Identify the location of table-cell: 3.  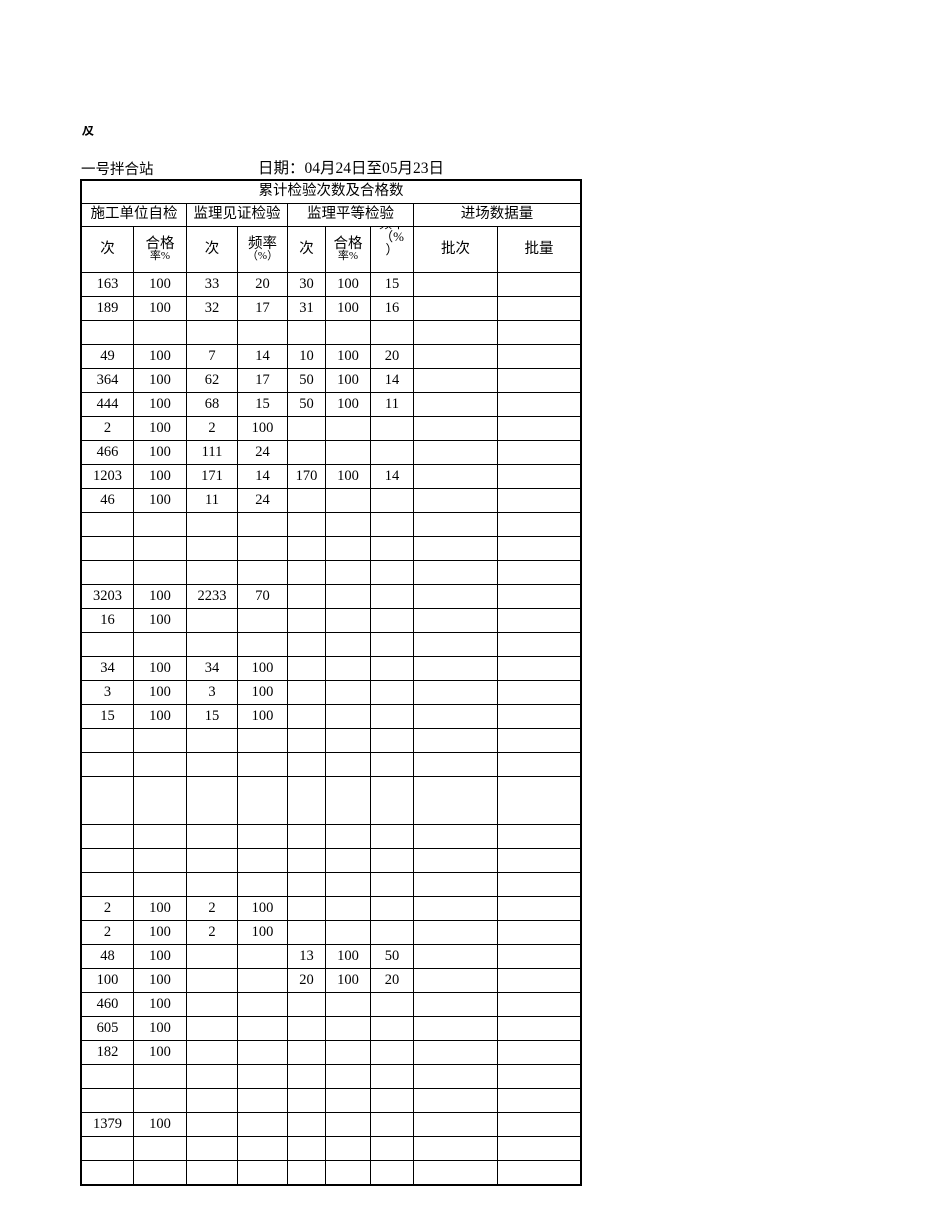
(212, 692).